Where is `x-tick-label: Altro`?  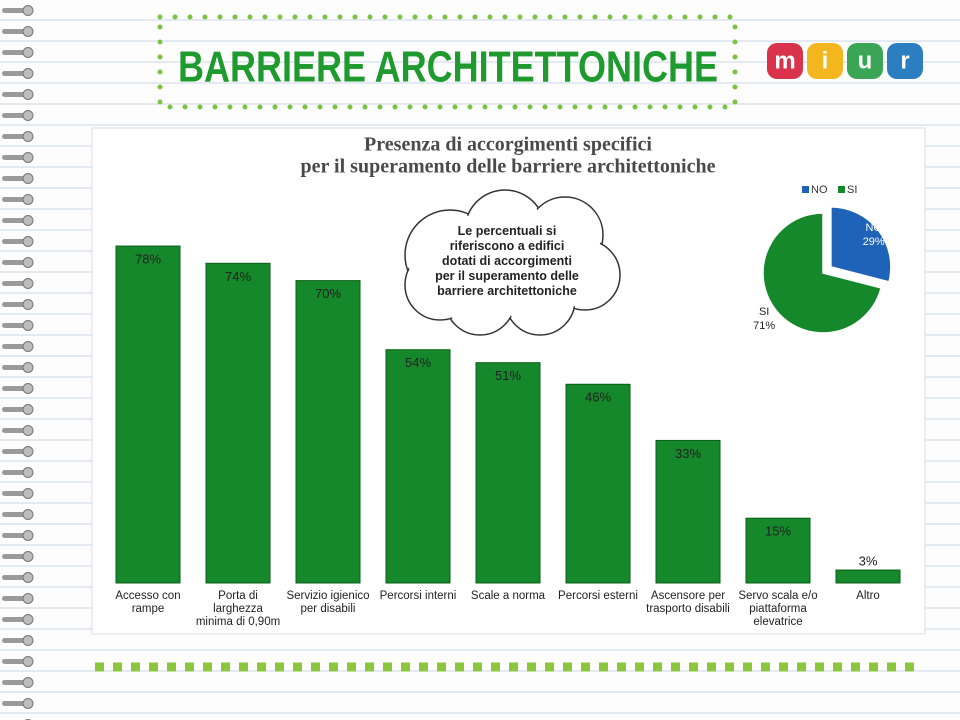 x-tick-label: Altro is located at coordinates (868, 596).